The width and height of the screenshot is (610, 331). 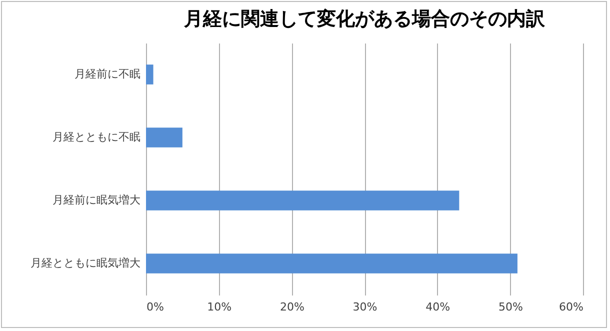 I want to click on x-tick-label: 10%, so click(x=219, y=307).